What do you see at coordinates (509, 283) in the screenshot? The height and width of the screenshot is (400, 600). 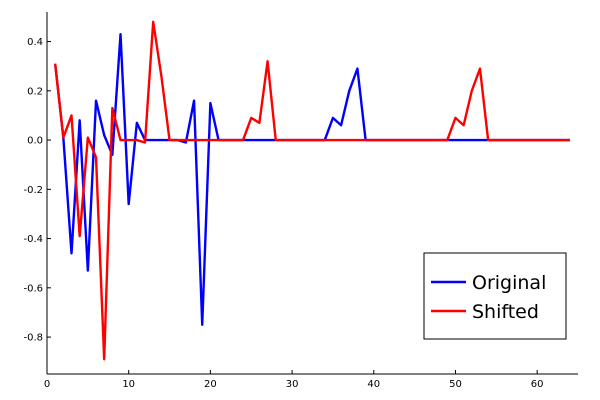 I see `legend-label-original: Original` at bounding box center [509, 283].